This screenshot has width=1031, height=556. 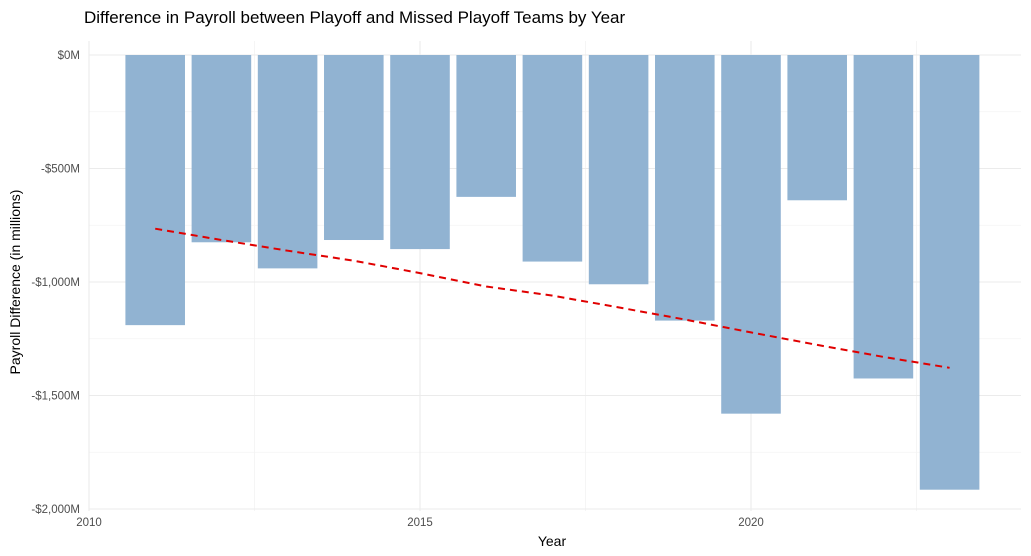 I want to click on y-tick-label: -$500M, so click(x=60, y=170).